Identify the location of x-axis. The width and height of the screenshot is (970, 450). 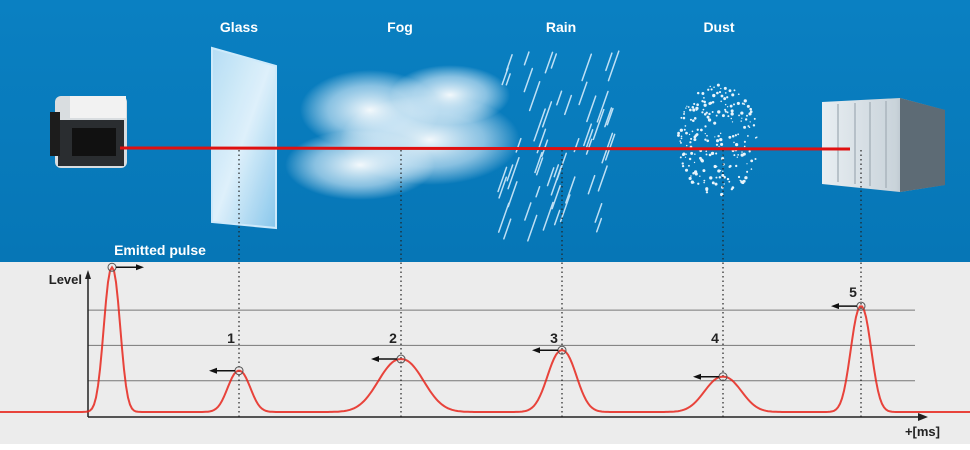
(508, 417).